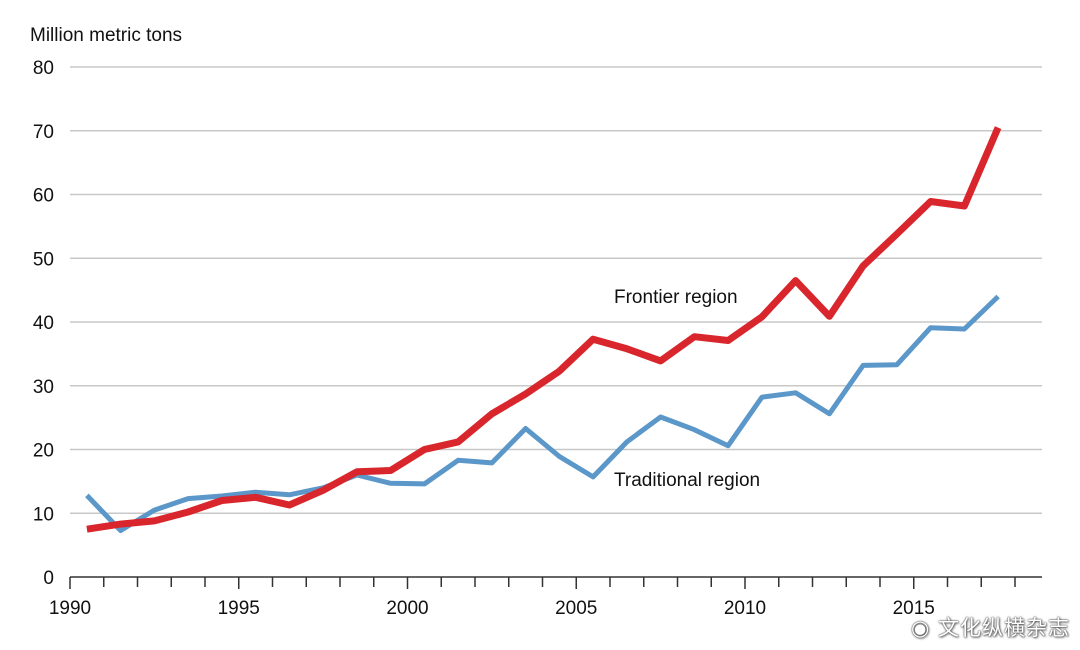 This screenshot has width=1080, height=650. Describe the element at coordinates (914, 608) in the screenshot. I see `x-tick-label: 2015` at that location.